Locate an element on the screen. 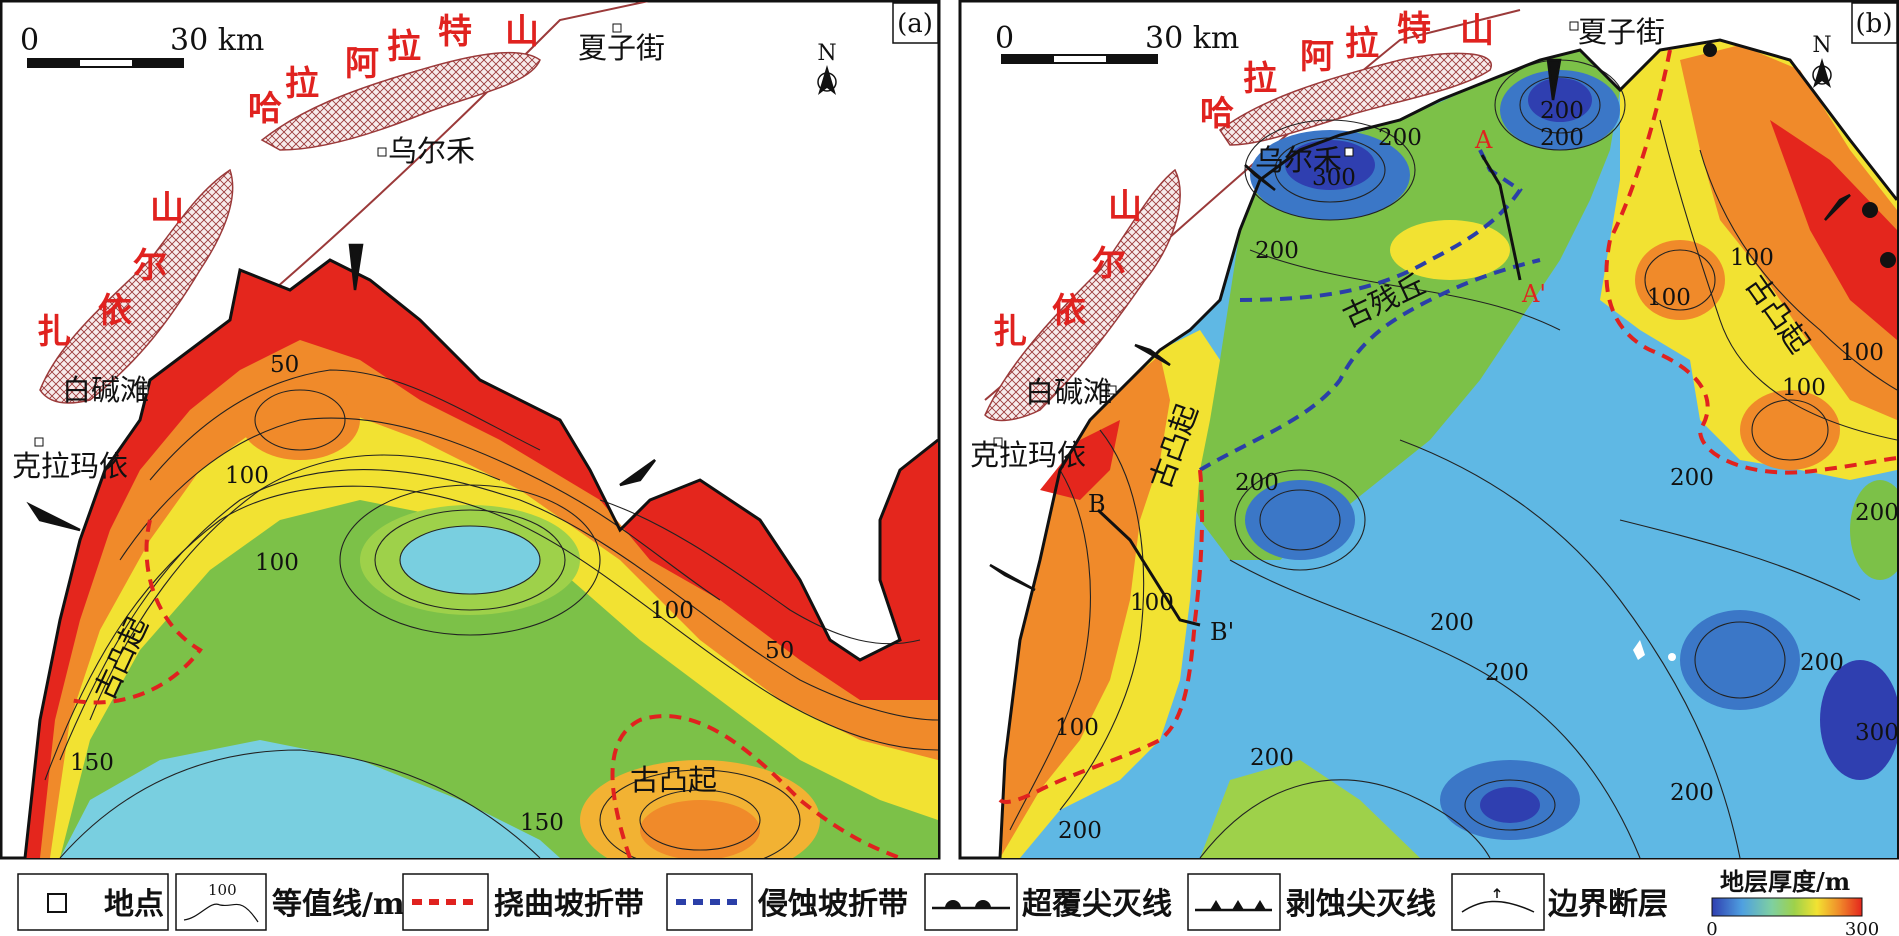 This screenshot has width=1899, height=936. legend-item-overlap-pinchout is located at coordinates (971, 902).